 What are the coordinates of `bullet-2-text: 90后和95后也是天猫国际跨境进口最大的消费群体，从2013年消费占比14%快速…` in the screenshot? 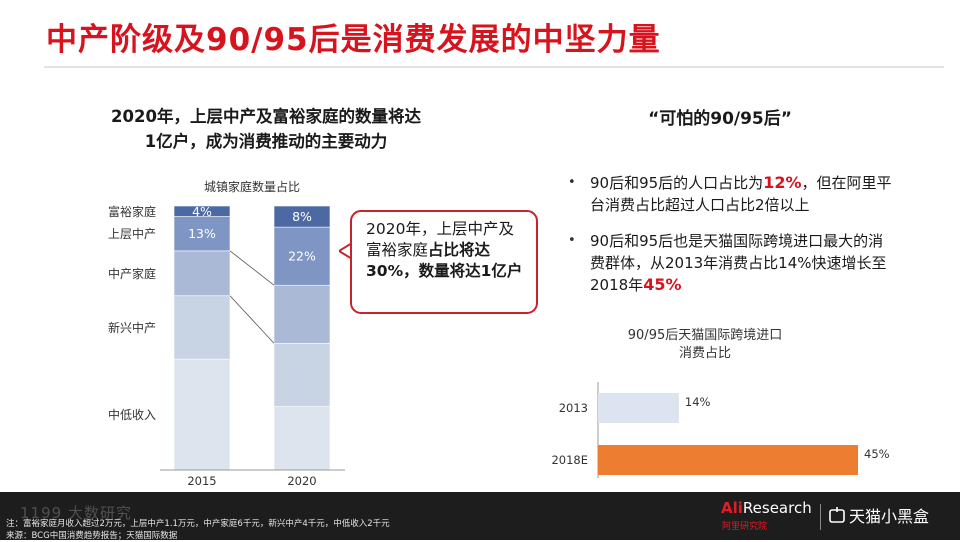 It's located at (738, 263).